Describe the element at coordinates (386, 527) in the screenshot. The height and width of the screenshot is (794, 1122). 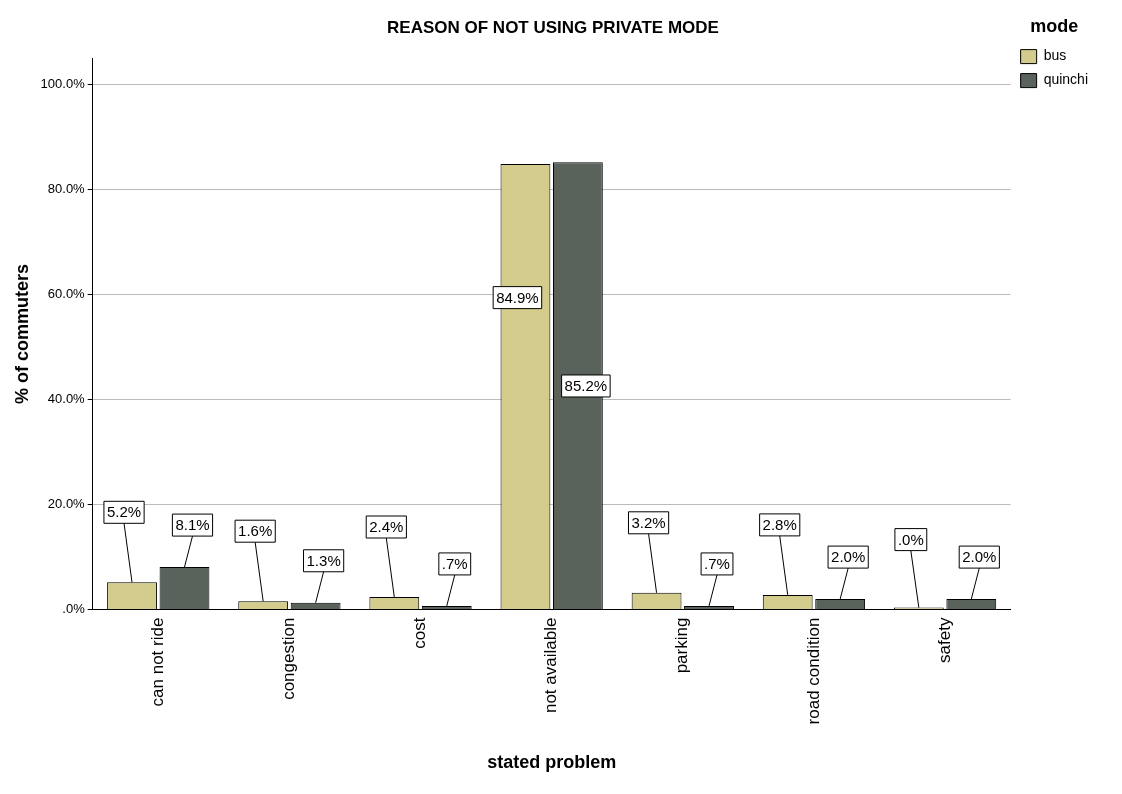
I see `data-label: 2.4%` at that location.